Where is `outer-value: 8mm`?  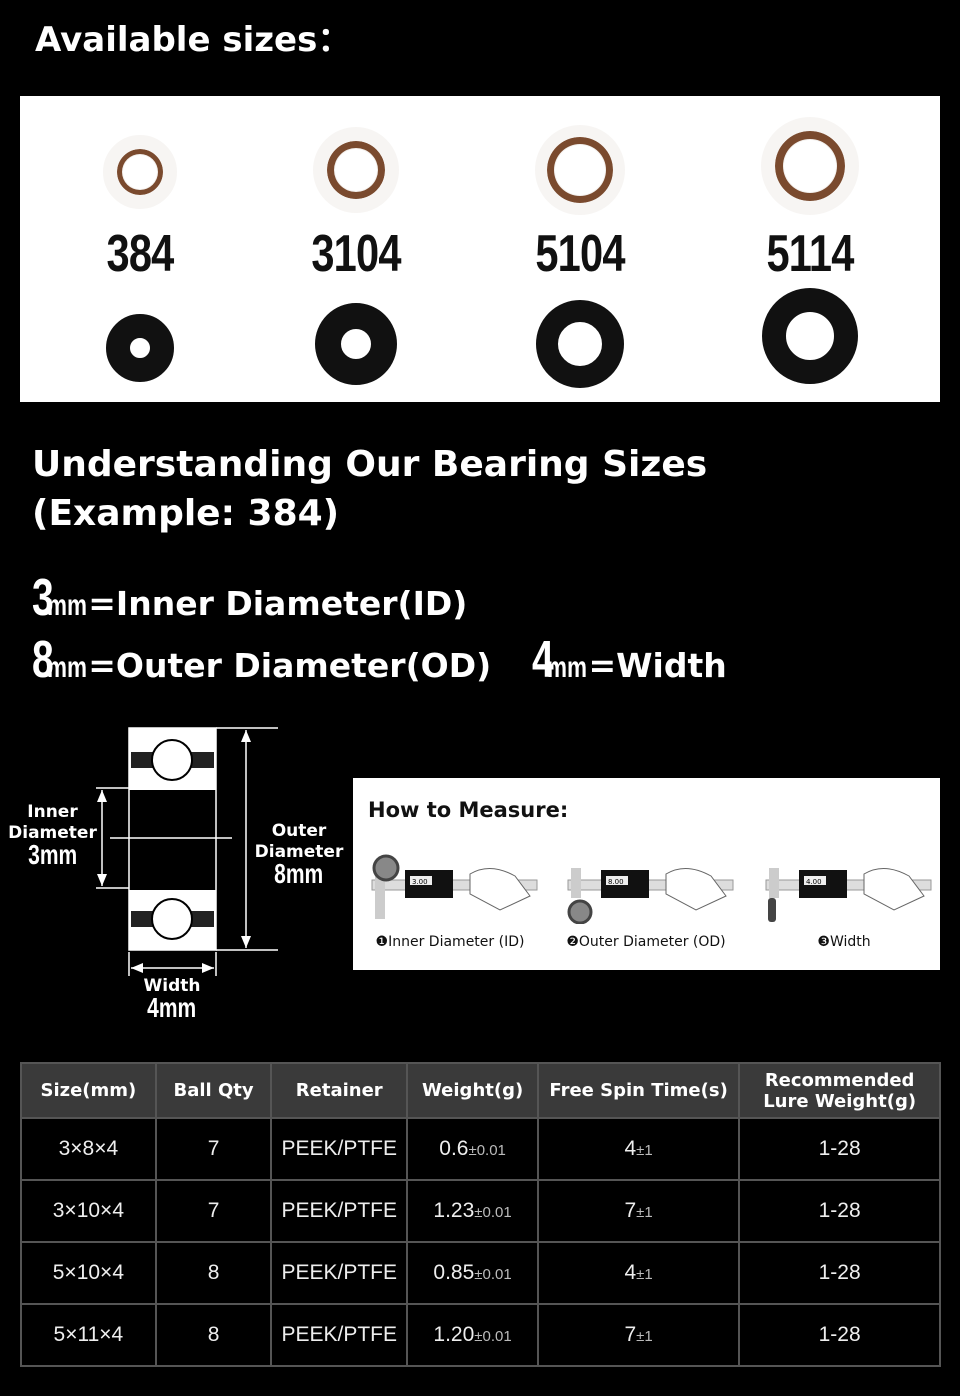 outer-value: 8mm is located at coordinates (299, 873).